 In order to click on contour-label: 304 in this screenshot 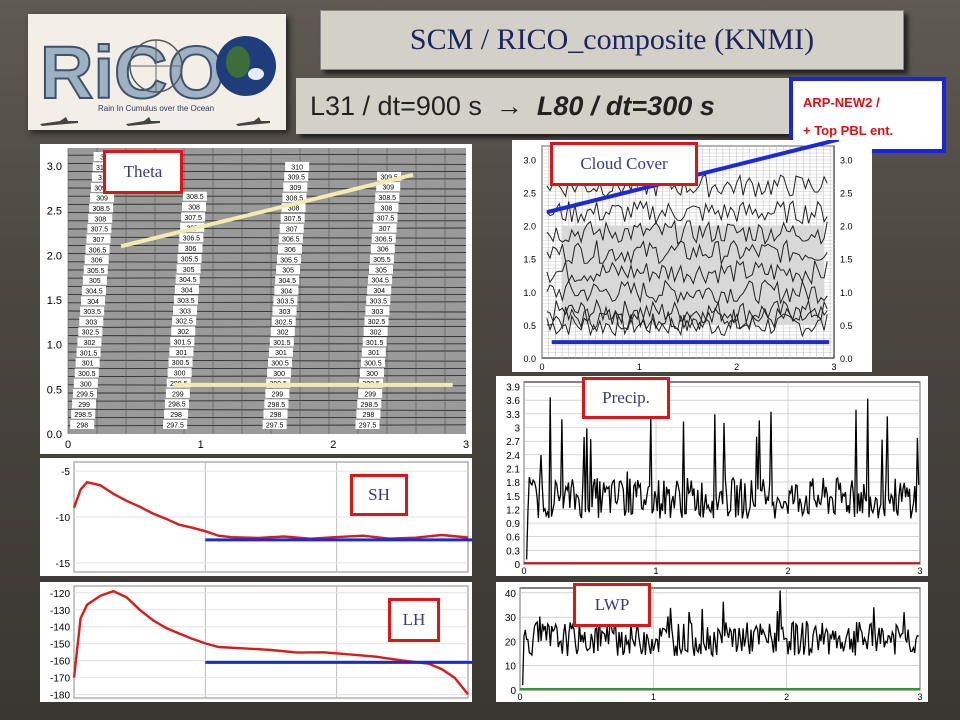, I will do `click(379, 291)`.